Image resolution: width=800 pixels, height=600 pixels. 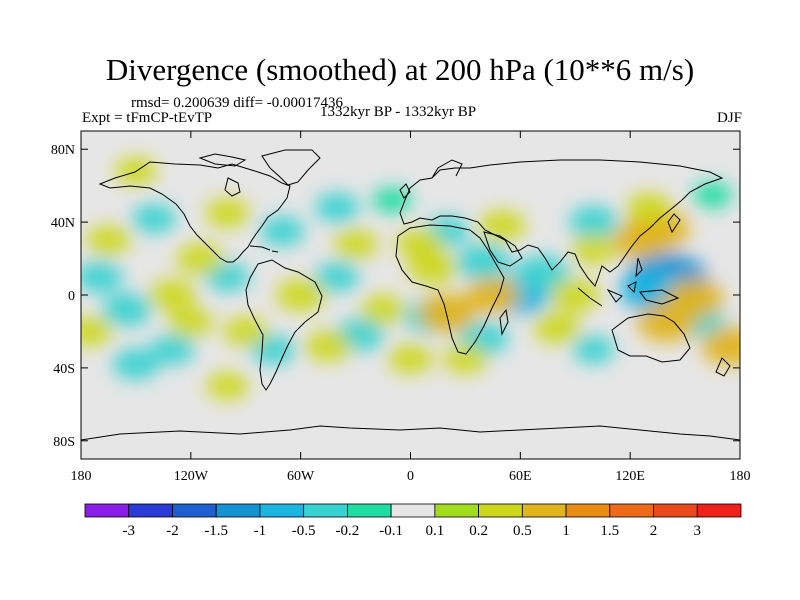 What do you see at coordinates (264, 249) in the screenshot?
I see `coast-caribbean` at bounding box center [264, 249].